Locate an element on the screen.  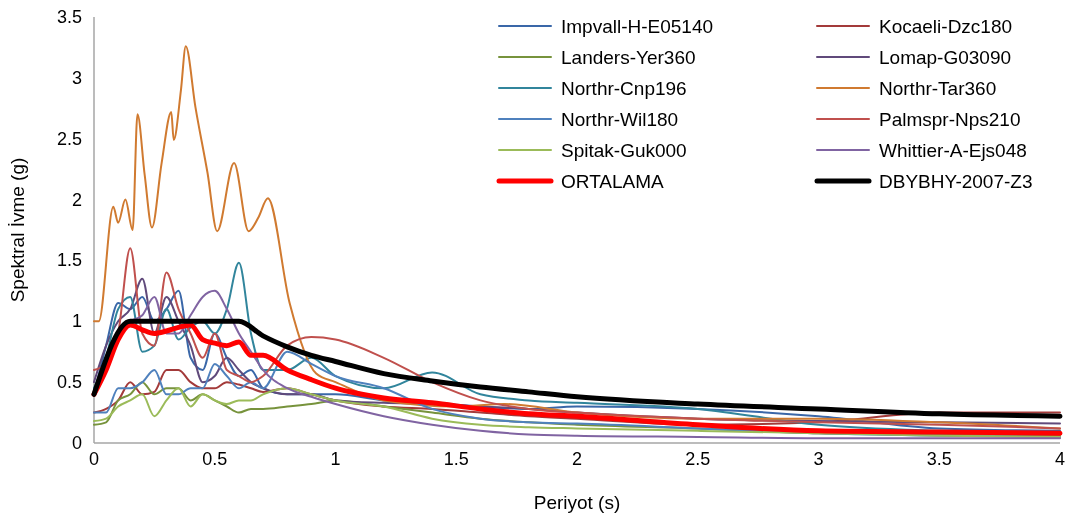
legend-label: Palmspr-Nps210 is located at coordinates (950, 119).